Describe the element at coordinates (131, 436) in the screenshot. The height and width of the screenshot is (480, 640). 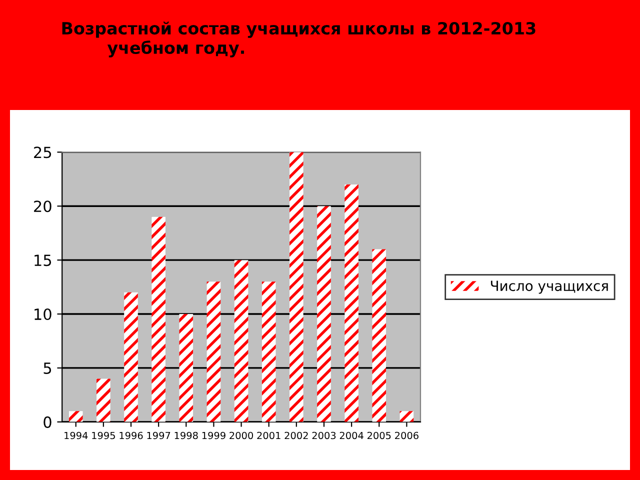
I see `x-tick-label: 1996` at that location.